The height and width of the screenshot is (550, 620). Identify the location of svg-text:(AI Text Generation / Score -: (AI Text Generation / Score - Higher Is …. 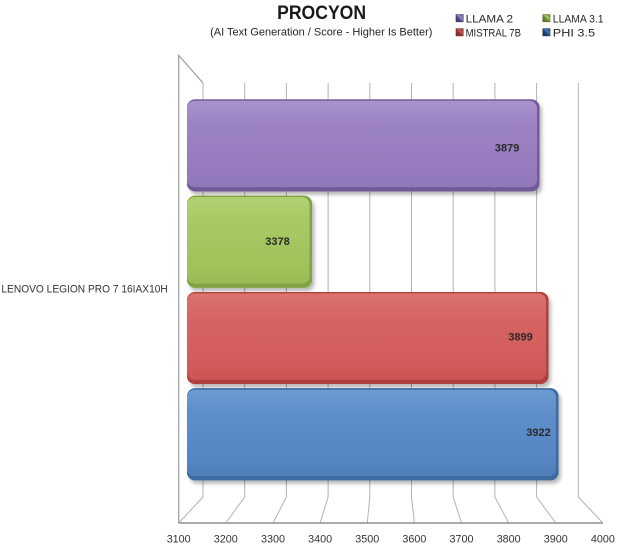
(321, 33).